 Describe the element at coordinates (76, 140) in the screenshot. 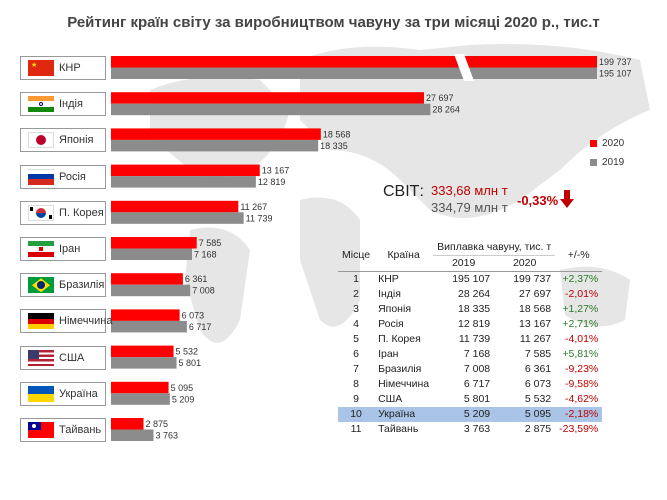

I see `country-name: Японія` at that location.